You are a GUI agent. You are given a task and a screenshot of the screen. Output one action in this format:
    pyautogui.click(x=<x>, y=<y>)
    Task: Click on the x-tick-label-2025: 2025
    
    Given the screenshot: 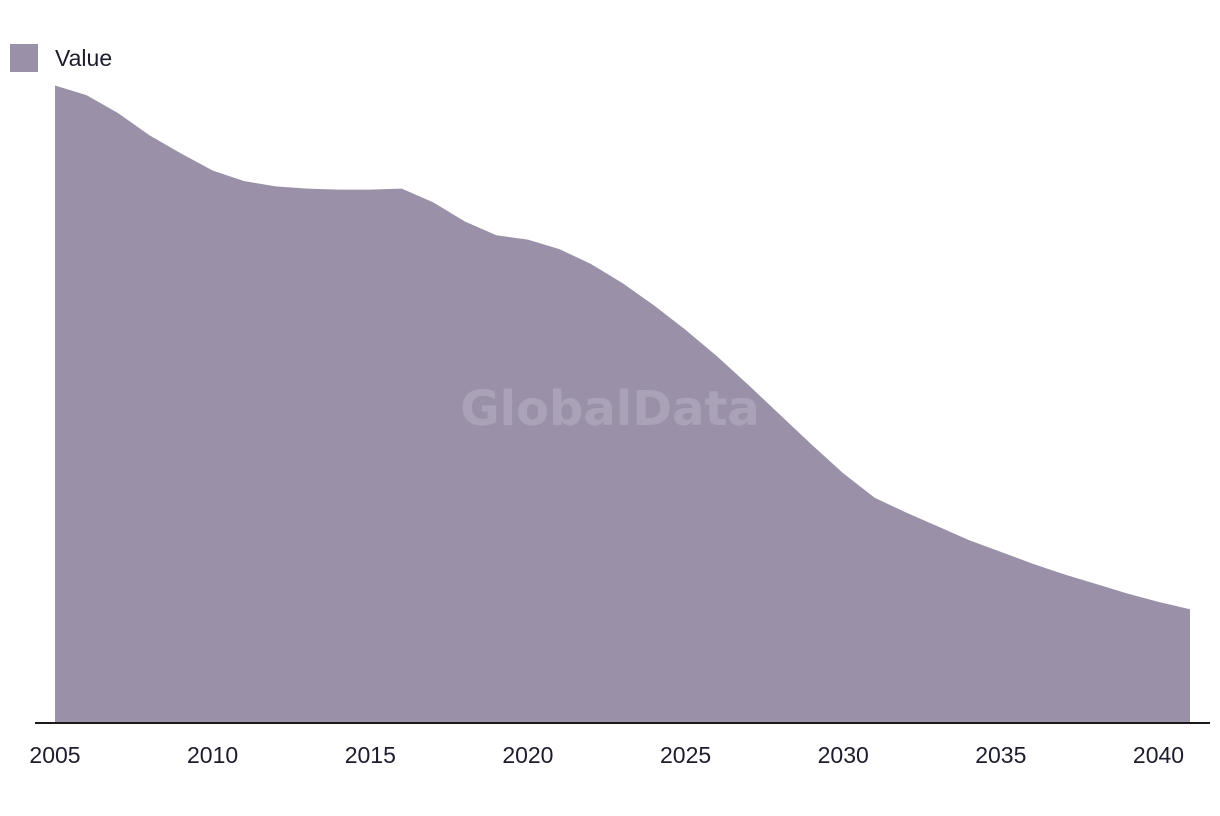 What is the action you would take?
    pyautogui.click(x=685, y=755)
    